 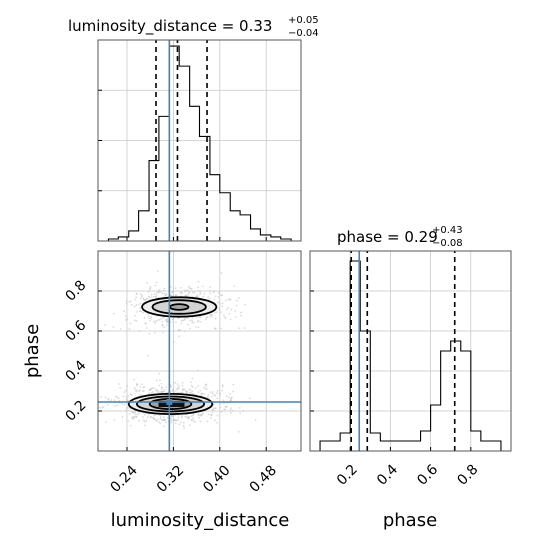 What do you see at coordinates (303, 33) in the screenshot?
I see `luminosity-distance-title-lower-error: −0.04` at bounding box center [303, 33].